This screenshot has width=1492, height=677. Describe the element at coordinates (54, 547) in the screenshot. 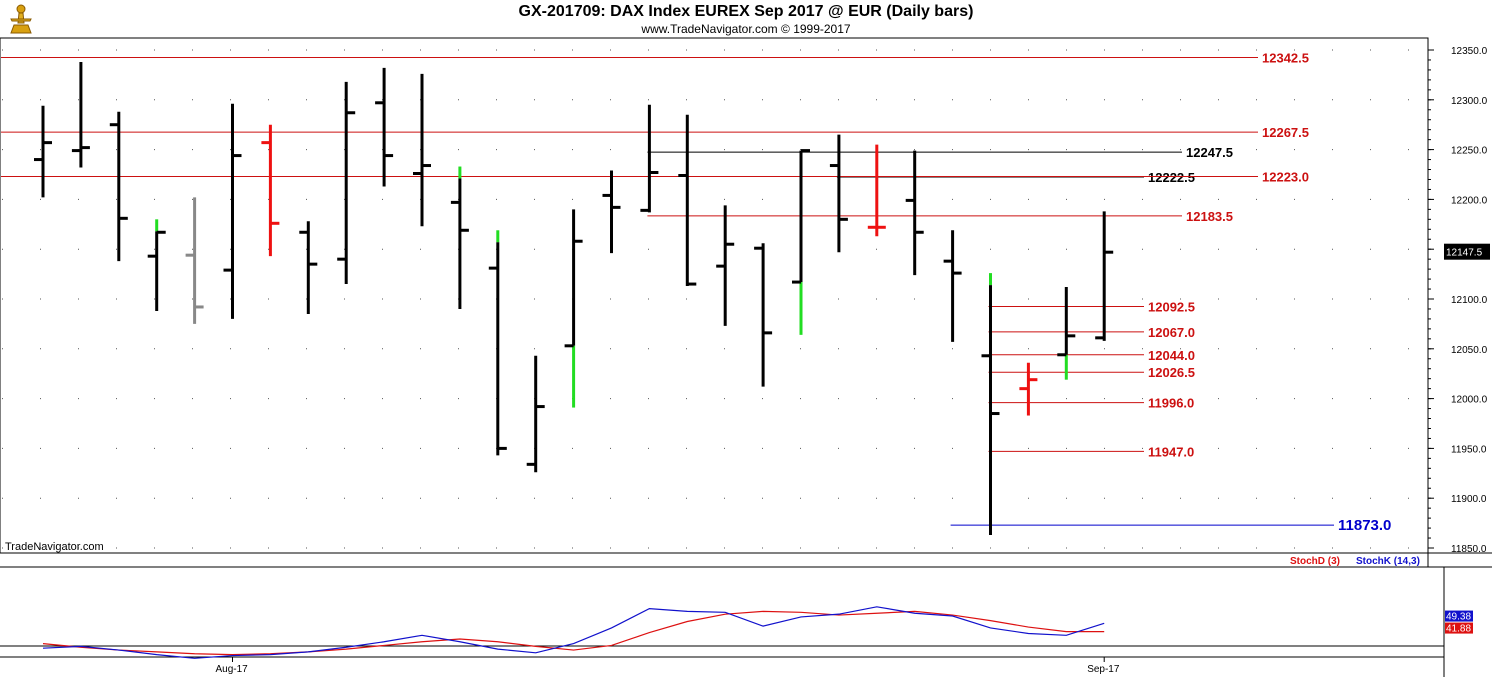

I see `watermark-text: TradeNavigator.com` at that location.